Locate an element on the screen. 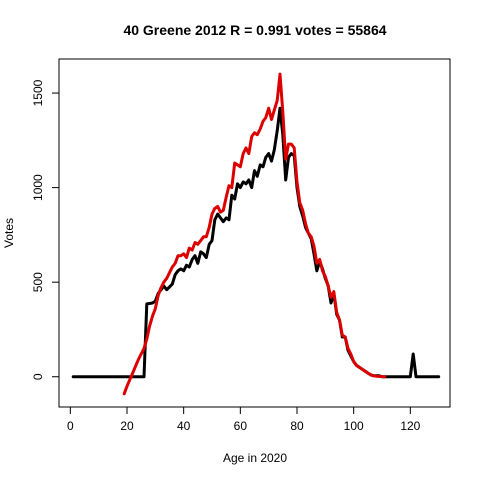 The width and height of the screenshot is (480, 480). x-tick-label: 40 is located at coordinates (184, 426).